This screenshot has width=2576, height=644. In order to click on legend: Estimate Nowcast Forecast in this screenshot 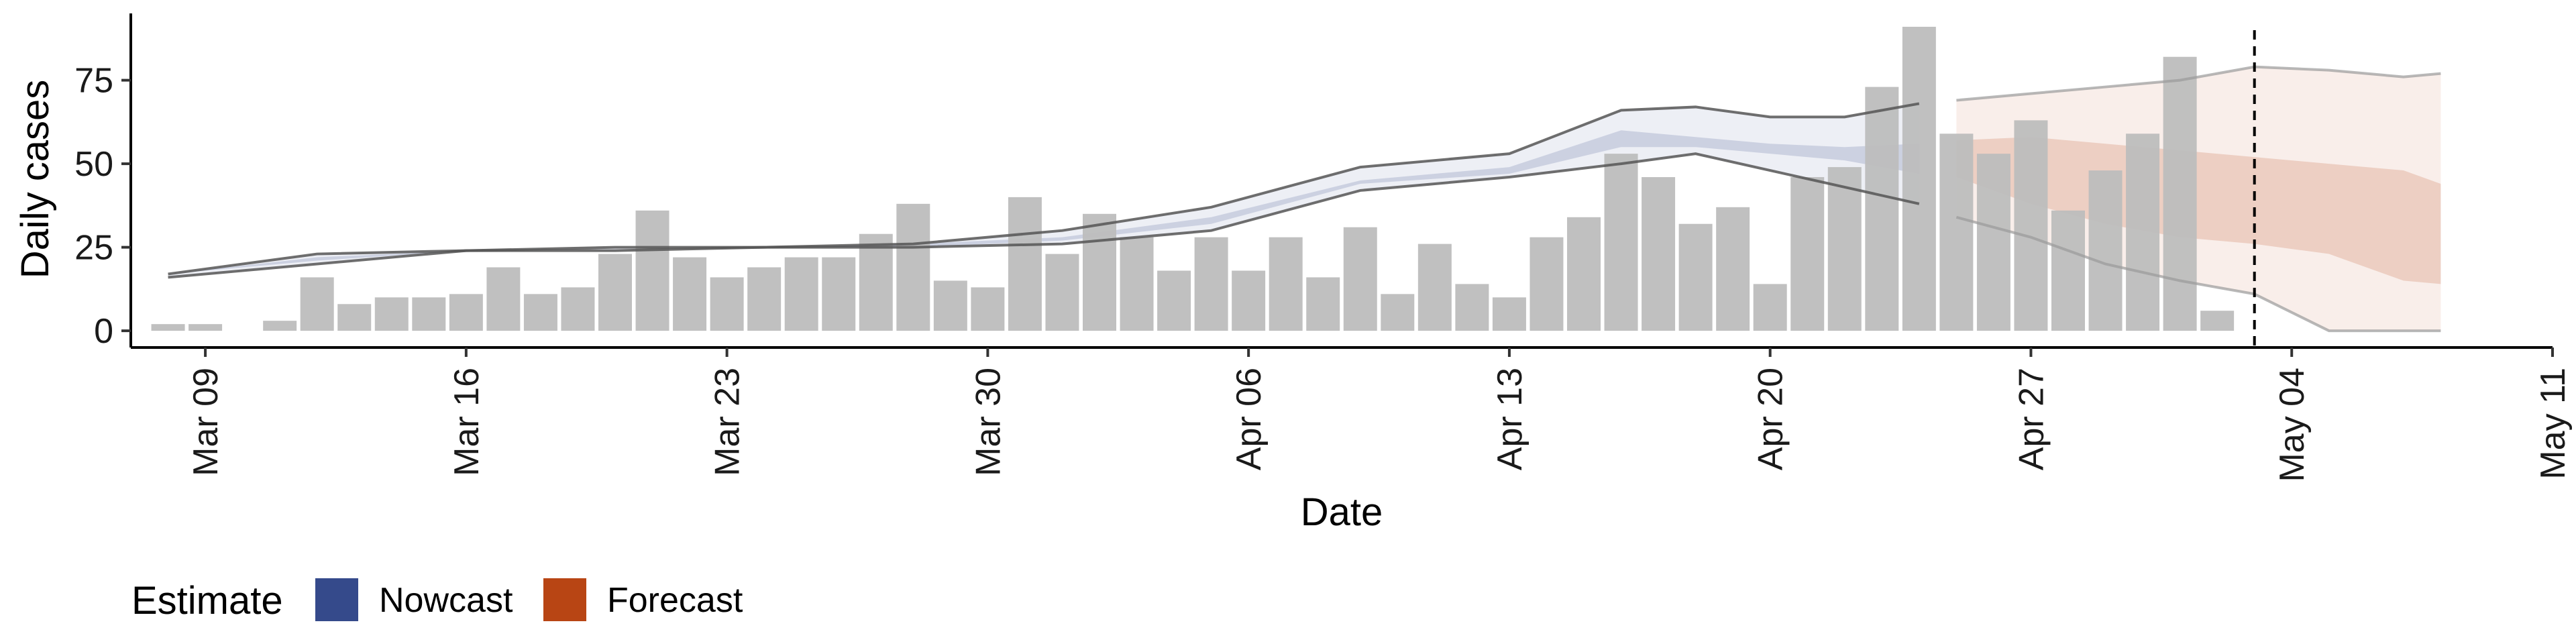, I will do `click(437, 600)`.